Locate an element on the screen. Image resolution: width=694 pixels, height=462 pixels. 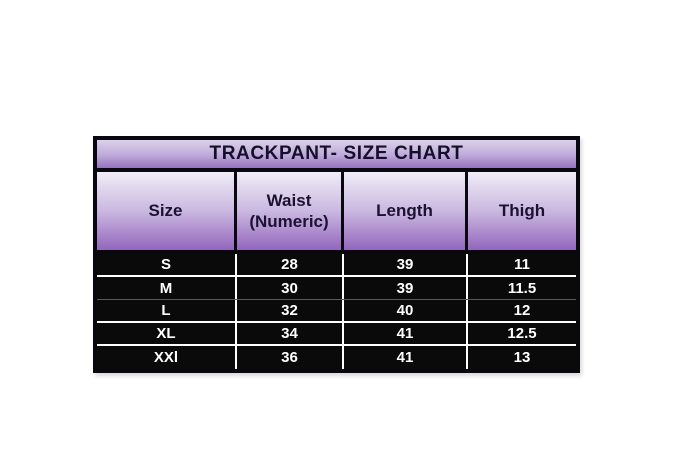
thigh-cell: 12 is located at coordinates (522, 310).